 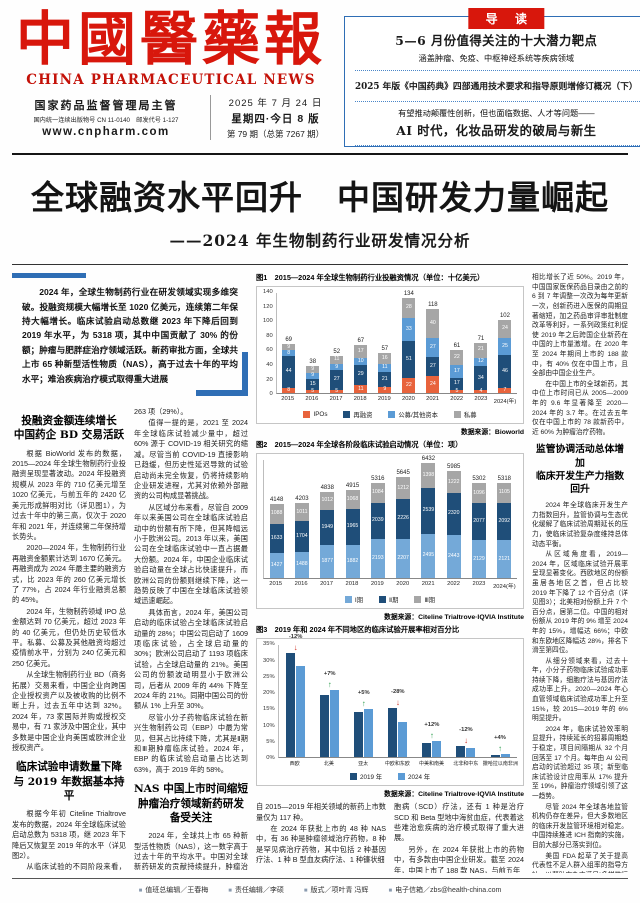 I want to click on bar-stack: 2207 2226 1212, so click(x=403, y=528).